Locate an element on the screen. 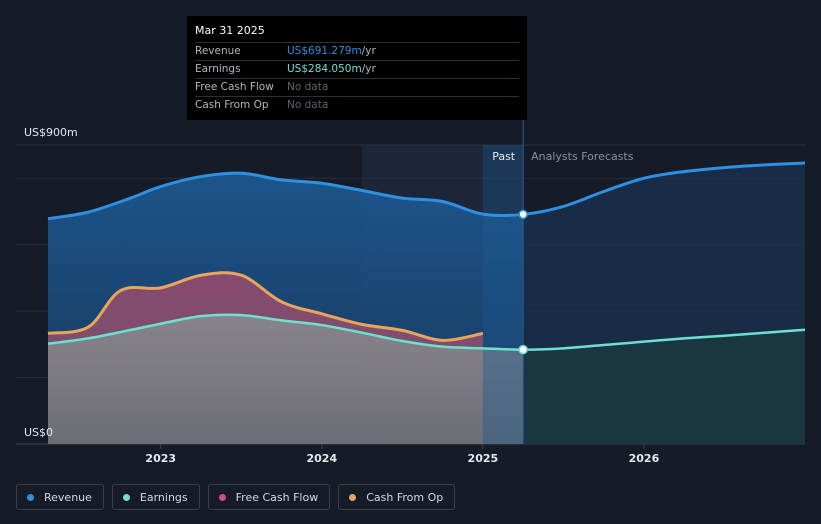 The image size is (821, 524). legend-item-earnings: Earnings is located at coordinates (155, 497).